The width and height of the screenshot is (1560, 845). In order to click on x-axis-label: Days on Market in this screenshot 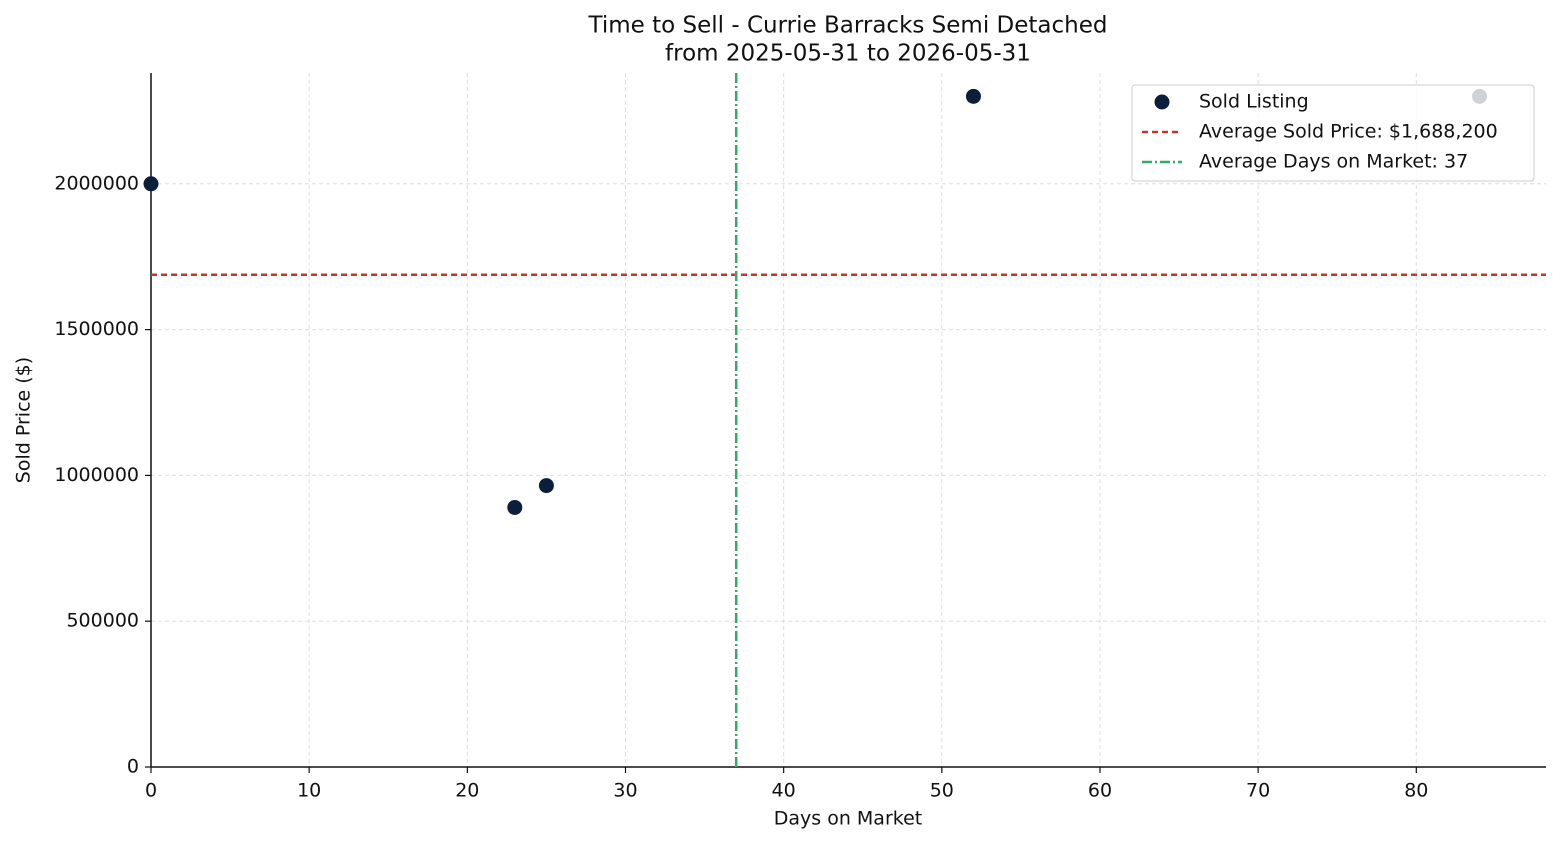, I will do `click(848, 819)`.